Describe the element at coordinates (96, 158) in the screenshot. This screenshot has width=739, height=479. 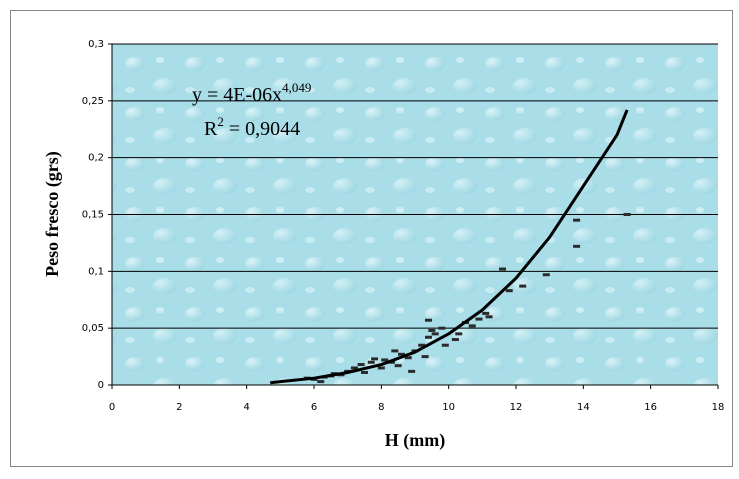
I see `y-tick-label: 0,2` at that location.